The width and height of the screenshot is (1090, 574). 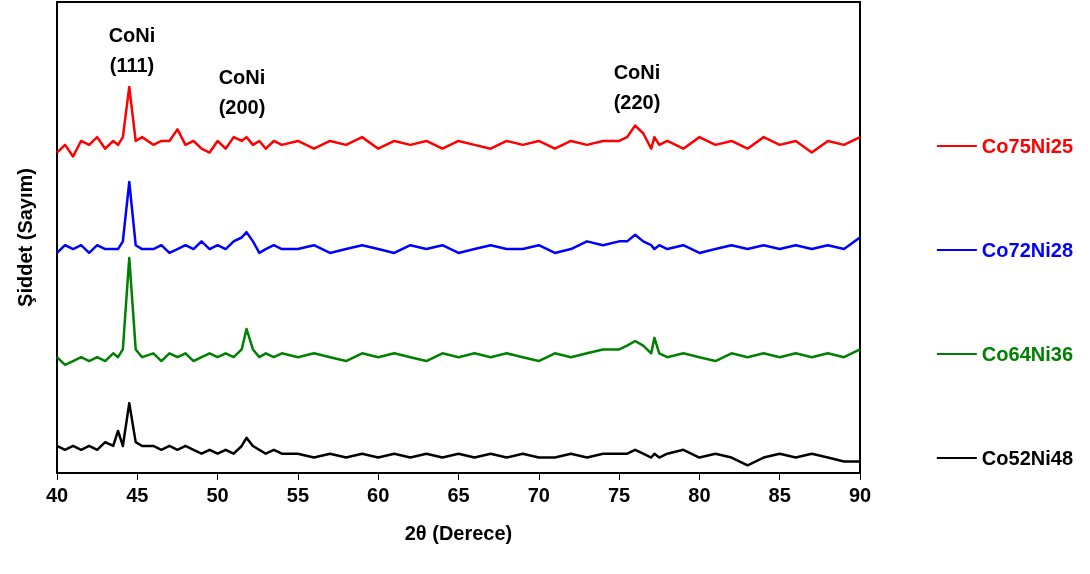 I want to click on legend-label: Co52Ni48, so click(x=1027, y=458).